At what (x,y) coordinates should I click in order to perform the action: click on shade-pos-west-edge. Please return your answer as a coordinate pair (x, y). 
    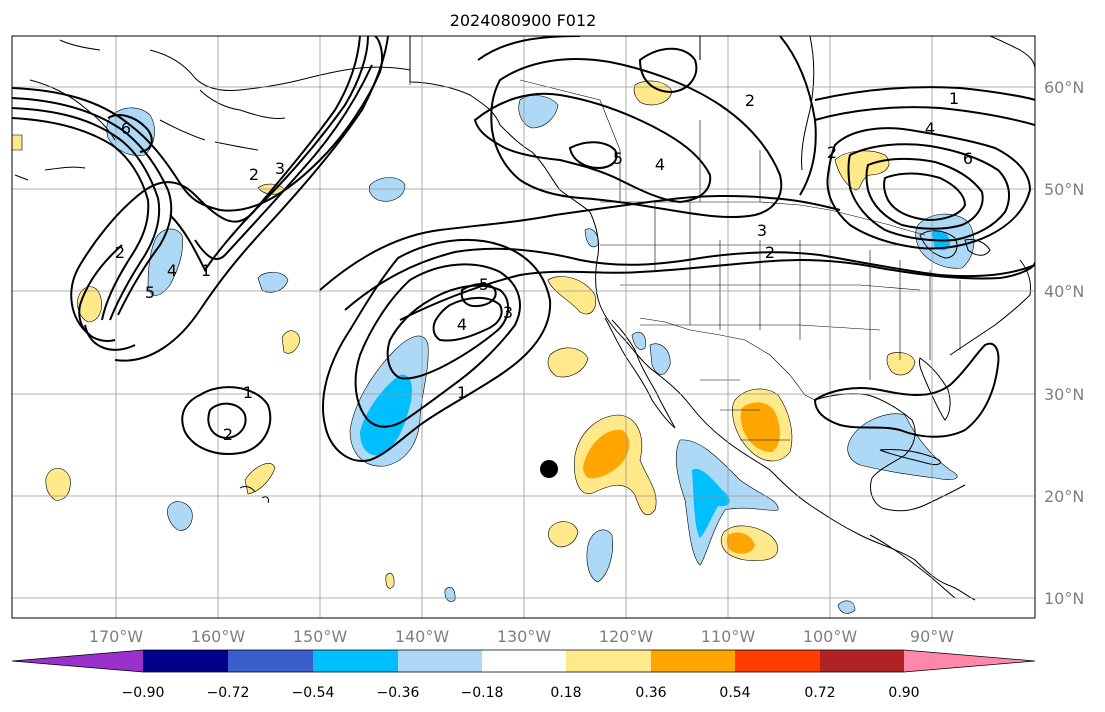
    Looking at the image, I should click on (17, 142).